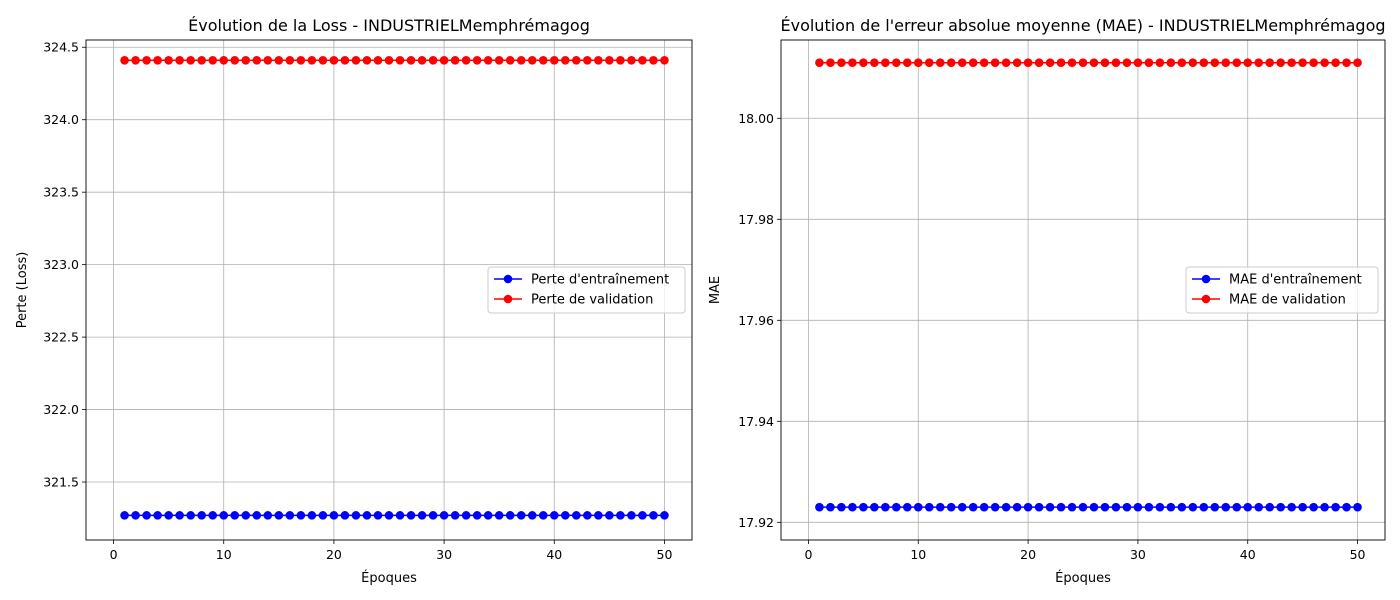  I want to click on legend: Perte d'entraînement Perte de validation, so click(586, 290).